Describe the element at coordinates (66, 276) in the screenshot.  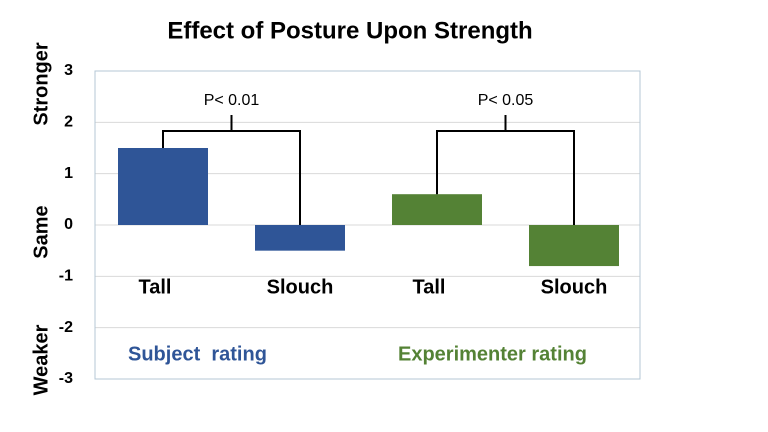
I see `y-tick-label: -1` at that location.